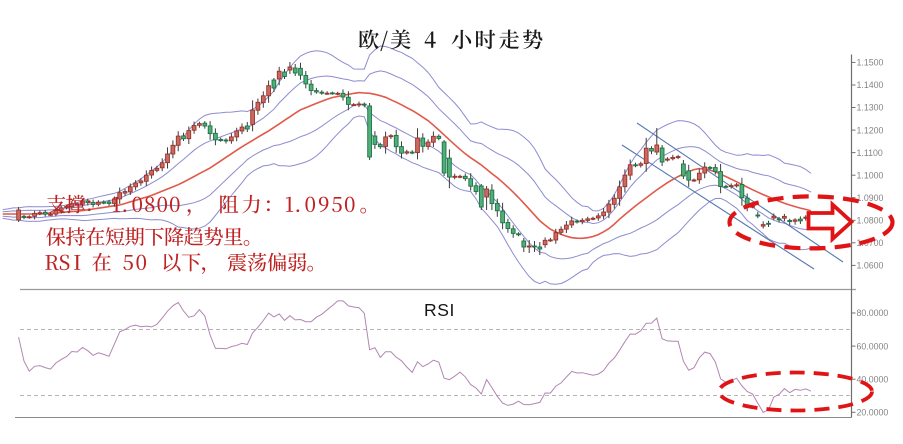 The image size is (903, 444). What do you see at coordinates (870, 108) in the screenshot?
I see `svg-text: 1.1300` at bounding box center [870, 108].